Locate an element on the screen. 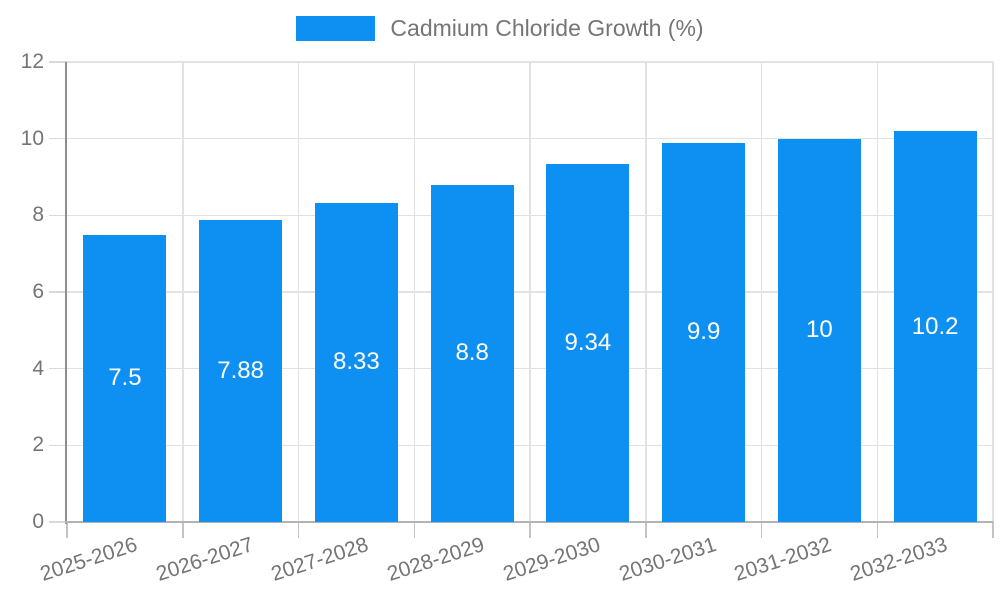 Image resolution: width=1000 pixels, height=600 pixels. bar-value-label: 8.33 is located at coordinates (356, 362).